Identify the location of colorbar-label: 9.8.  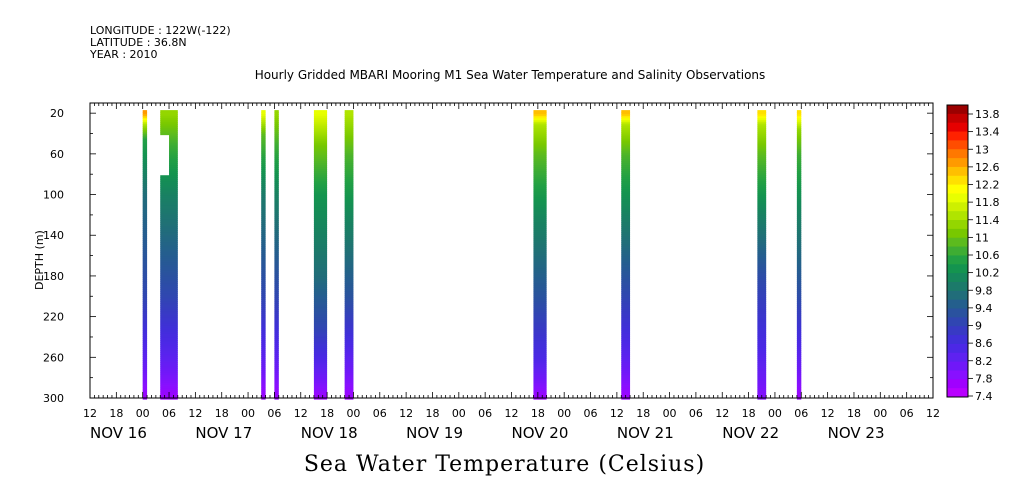
(984, 290).